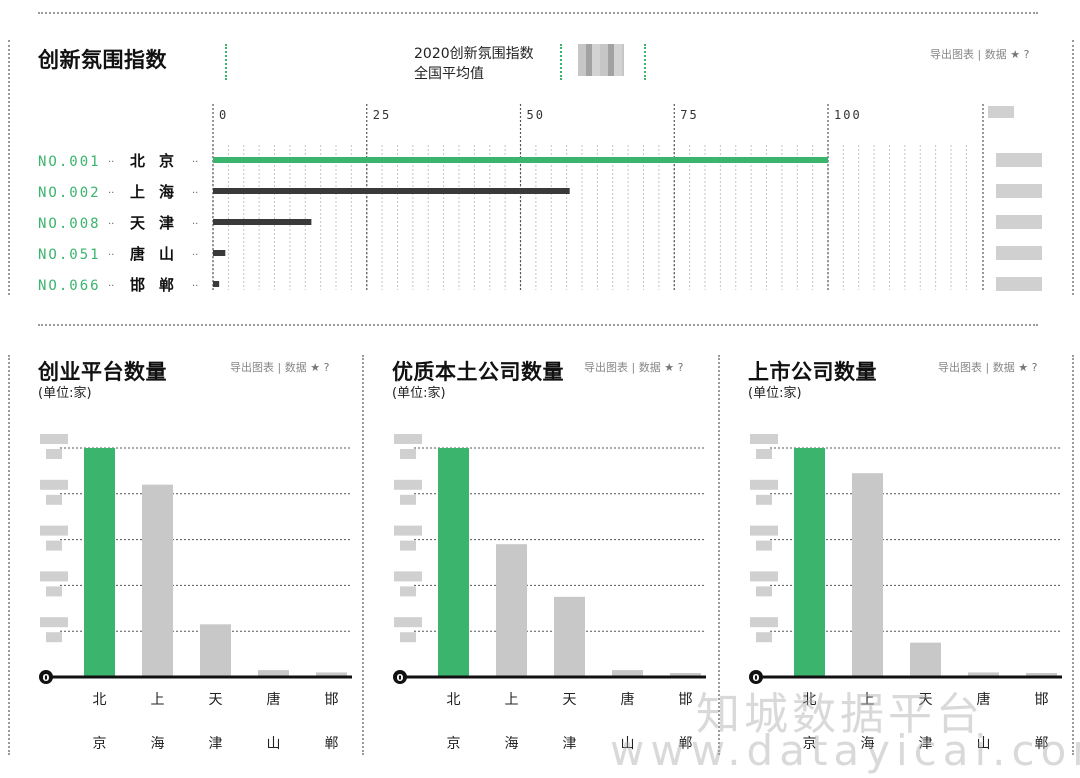 The width and height of the screenshot is (1080, 778). What do you see at coordinates (570, 744) in the screenshot?
I see `x-label-char: 津` at bounding box center [570, 744].